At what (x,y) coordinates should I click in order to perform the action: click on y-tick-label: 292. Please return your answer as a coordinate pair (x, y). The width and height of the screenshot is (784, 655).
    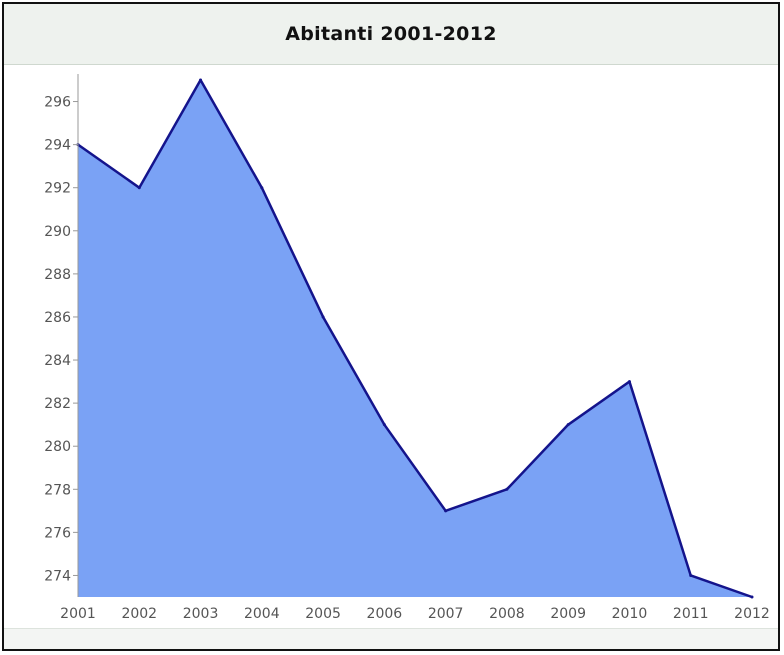
    Looking at the image, I should click on (57, 189).